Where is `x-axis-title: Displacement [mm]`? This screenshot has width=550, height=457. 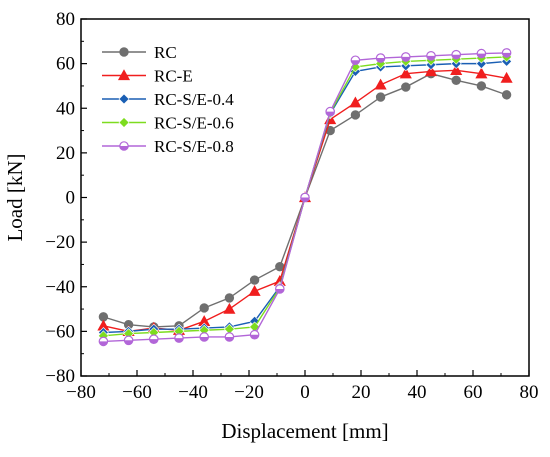 x-axis-title: Displacement [mm] is located at coordinates (304, 431).